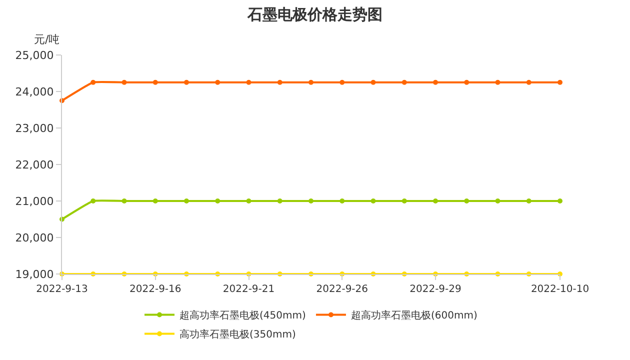  What do you see at coordinates (62, 289) in the screenshot?
I see `x-tick-label: 2022-9-13` at bounding box center [62, 289].